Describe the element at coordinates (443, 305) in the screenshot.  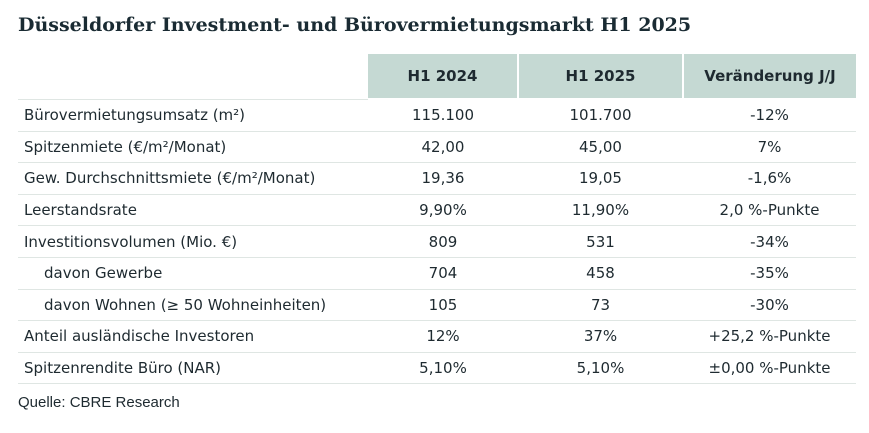
I see `value-h1-2024: 105` at that location.